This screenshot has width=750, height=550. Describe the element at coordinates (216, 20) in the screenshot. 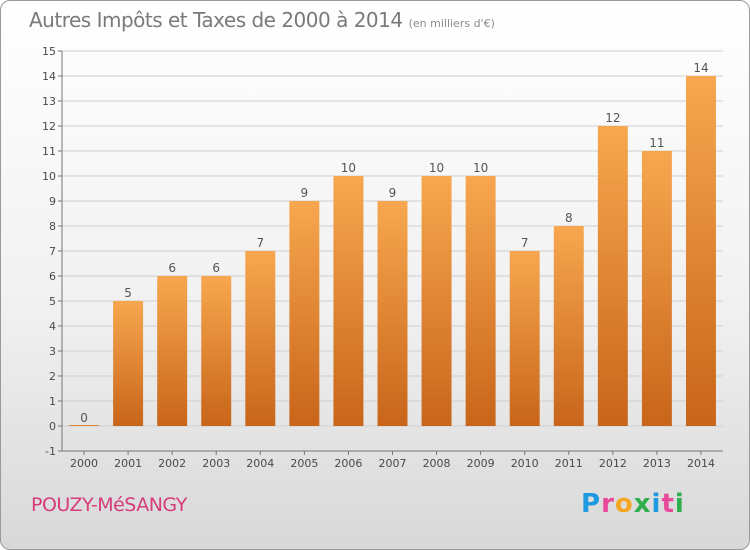

I see `chart-title-text: Autres Impôts et Taxes de 2000 à 2014` at that location.